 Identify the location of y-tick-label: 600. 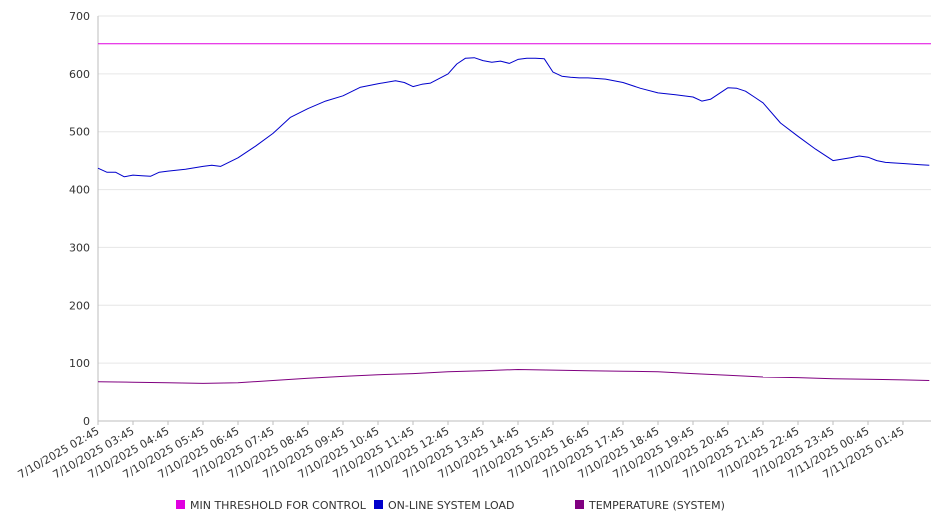
(79, 74).